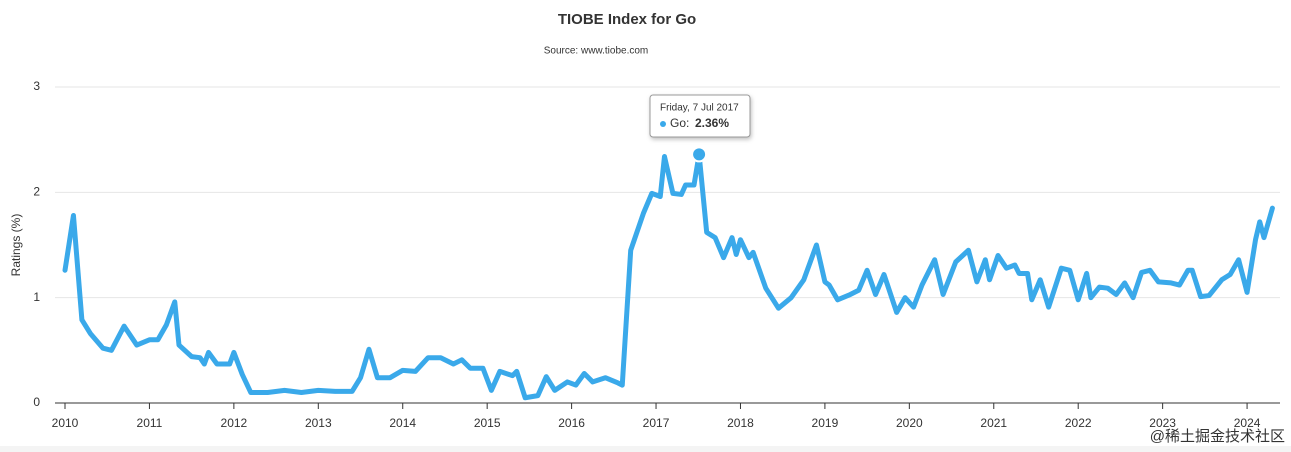 This screenshot has width=1291, height=452. What do you see at coordinates (645, 449) in the screenshot?
I see `bottom-band` at bounding box center [645, 449].